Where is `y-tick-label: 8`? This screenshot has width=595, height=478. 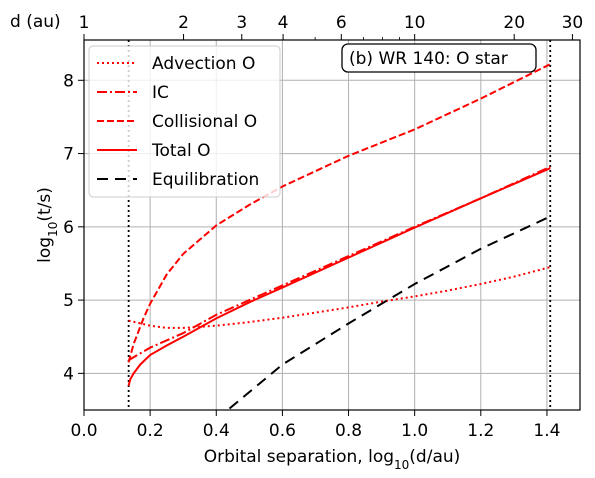
y-tick-label: 8 is located at coordinates (68, 81).